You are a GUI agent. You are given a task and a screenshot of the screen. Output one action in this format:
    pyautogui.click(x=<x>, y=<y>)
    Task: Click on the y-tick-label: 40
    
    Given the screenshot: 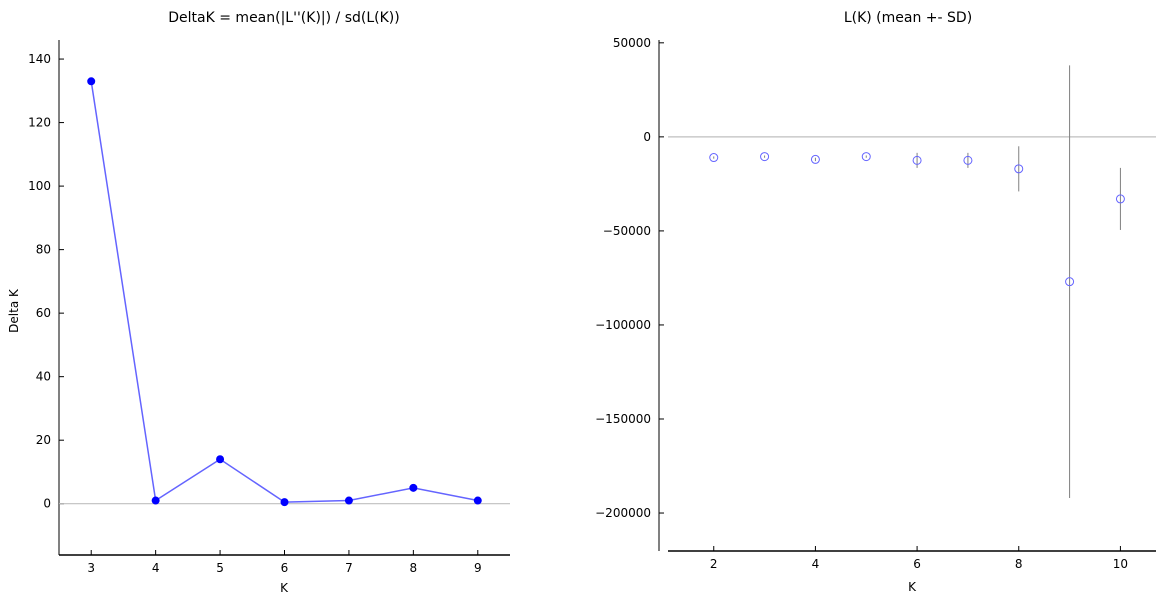 What is the action you would take?
    pyautogui.click(x=43, y=377)
    